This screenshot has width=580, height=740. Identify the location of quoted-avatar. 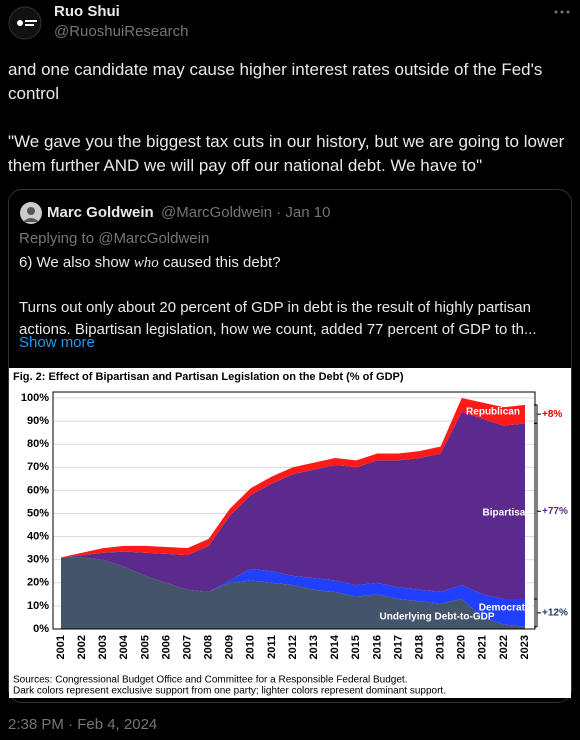
(31, 213).